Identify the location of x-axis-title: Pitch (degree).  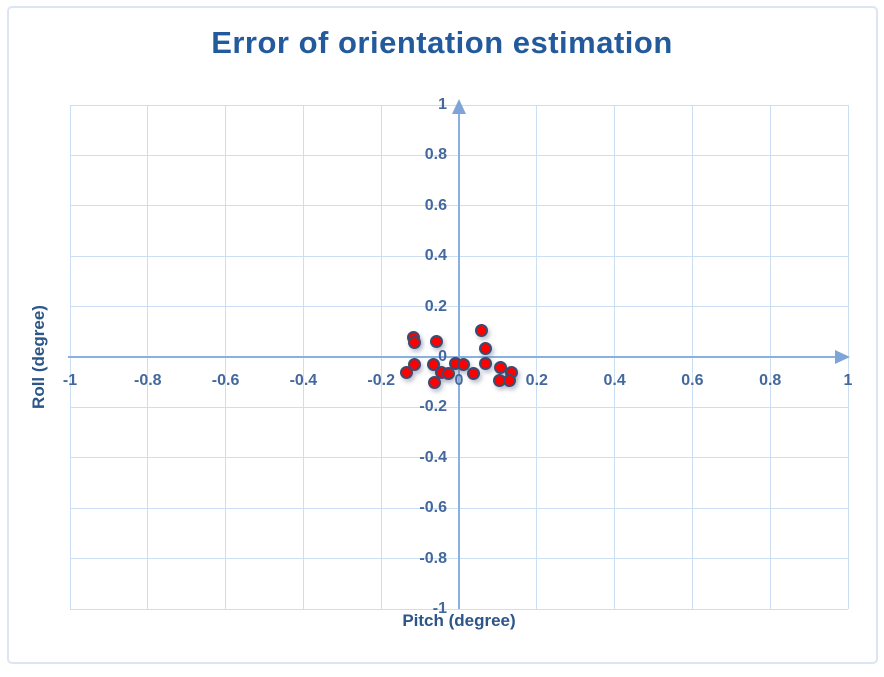
(459, 620).